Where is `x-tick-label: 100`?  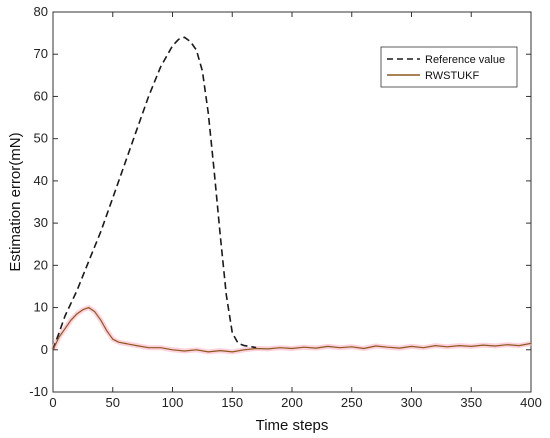 x-tick-label: 100 is located at coordinates (173, 402).